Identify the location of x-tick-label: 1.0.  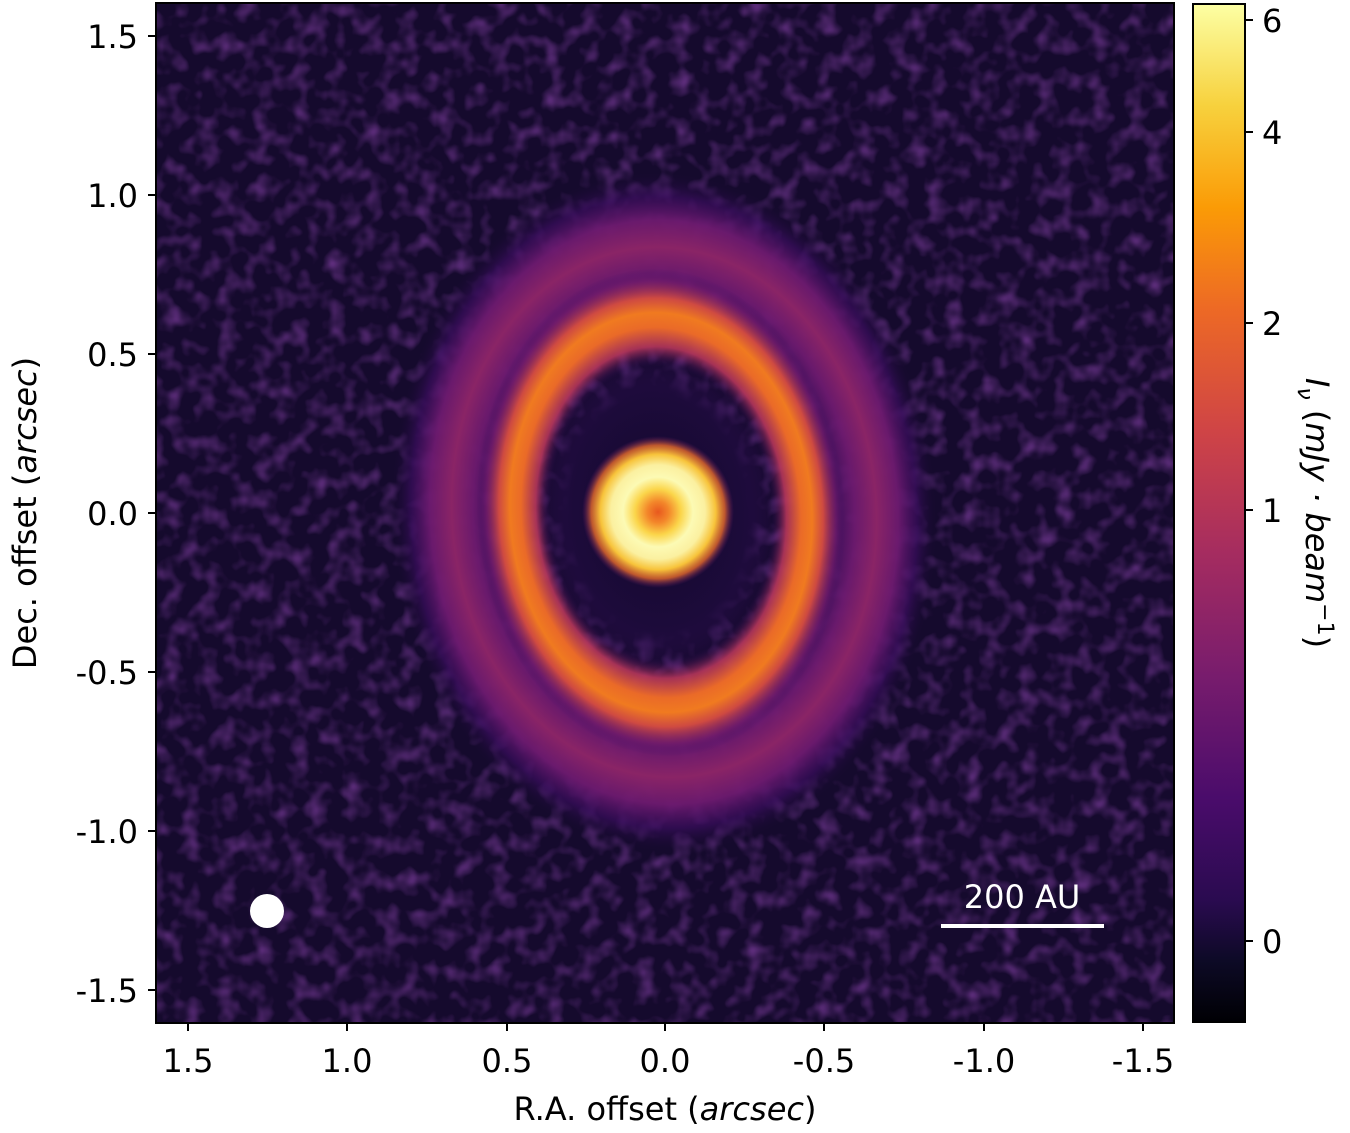
(347, 1061).